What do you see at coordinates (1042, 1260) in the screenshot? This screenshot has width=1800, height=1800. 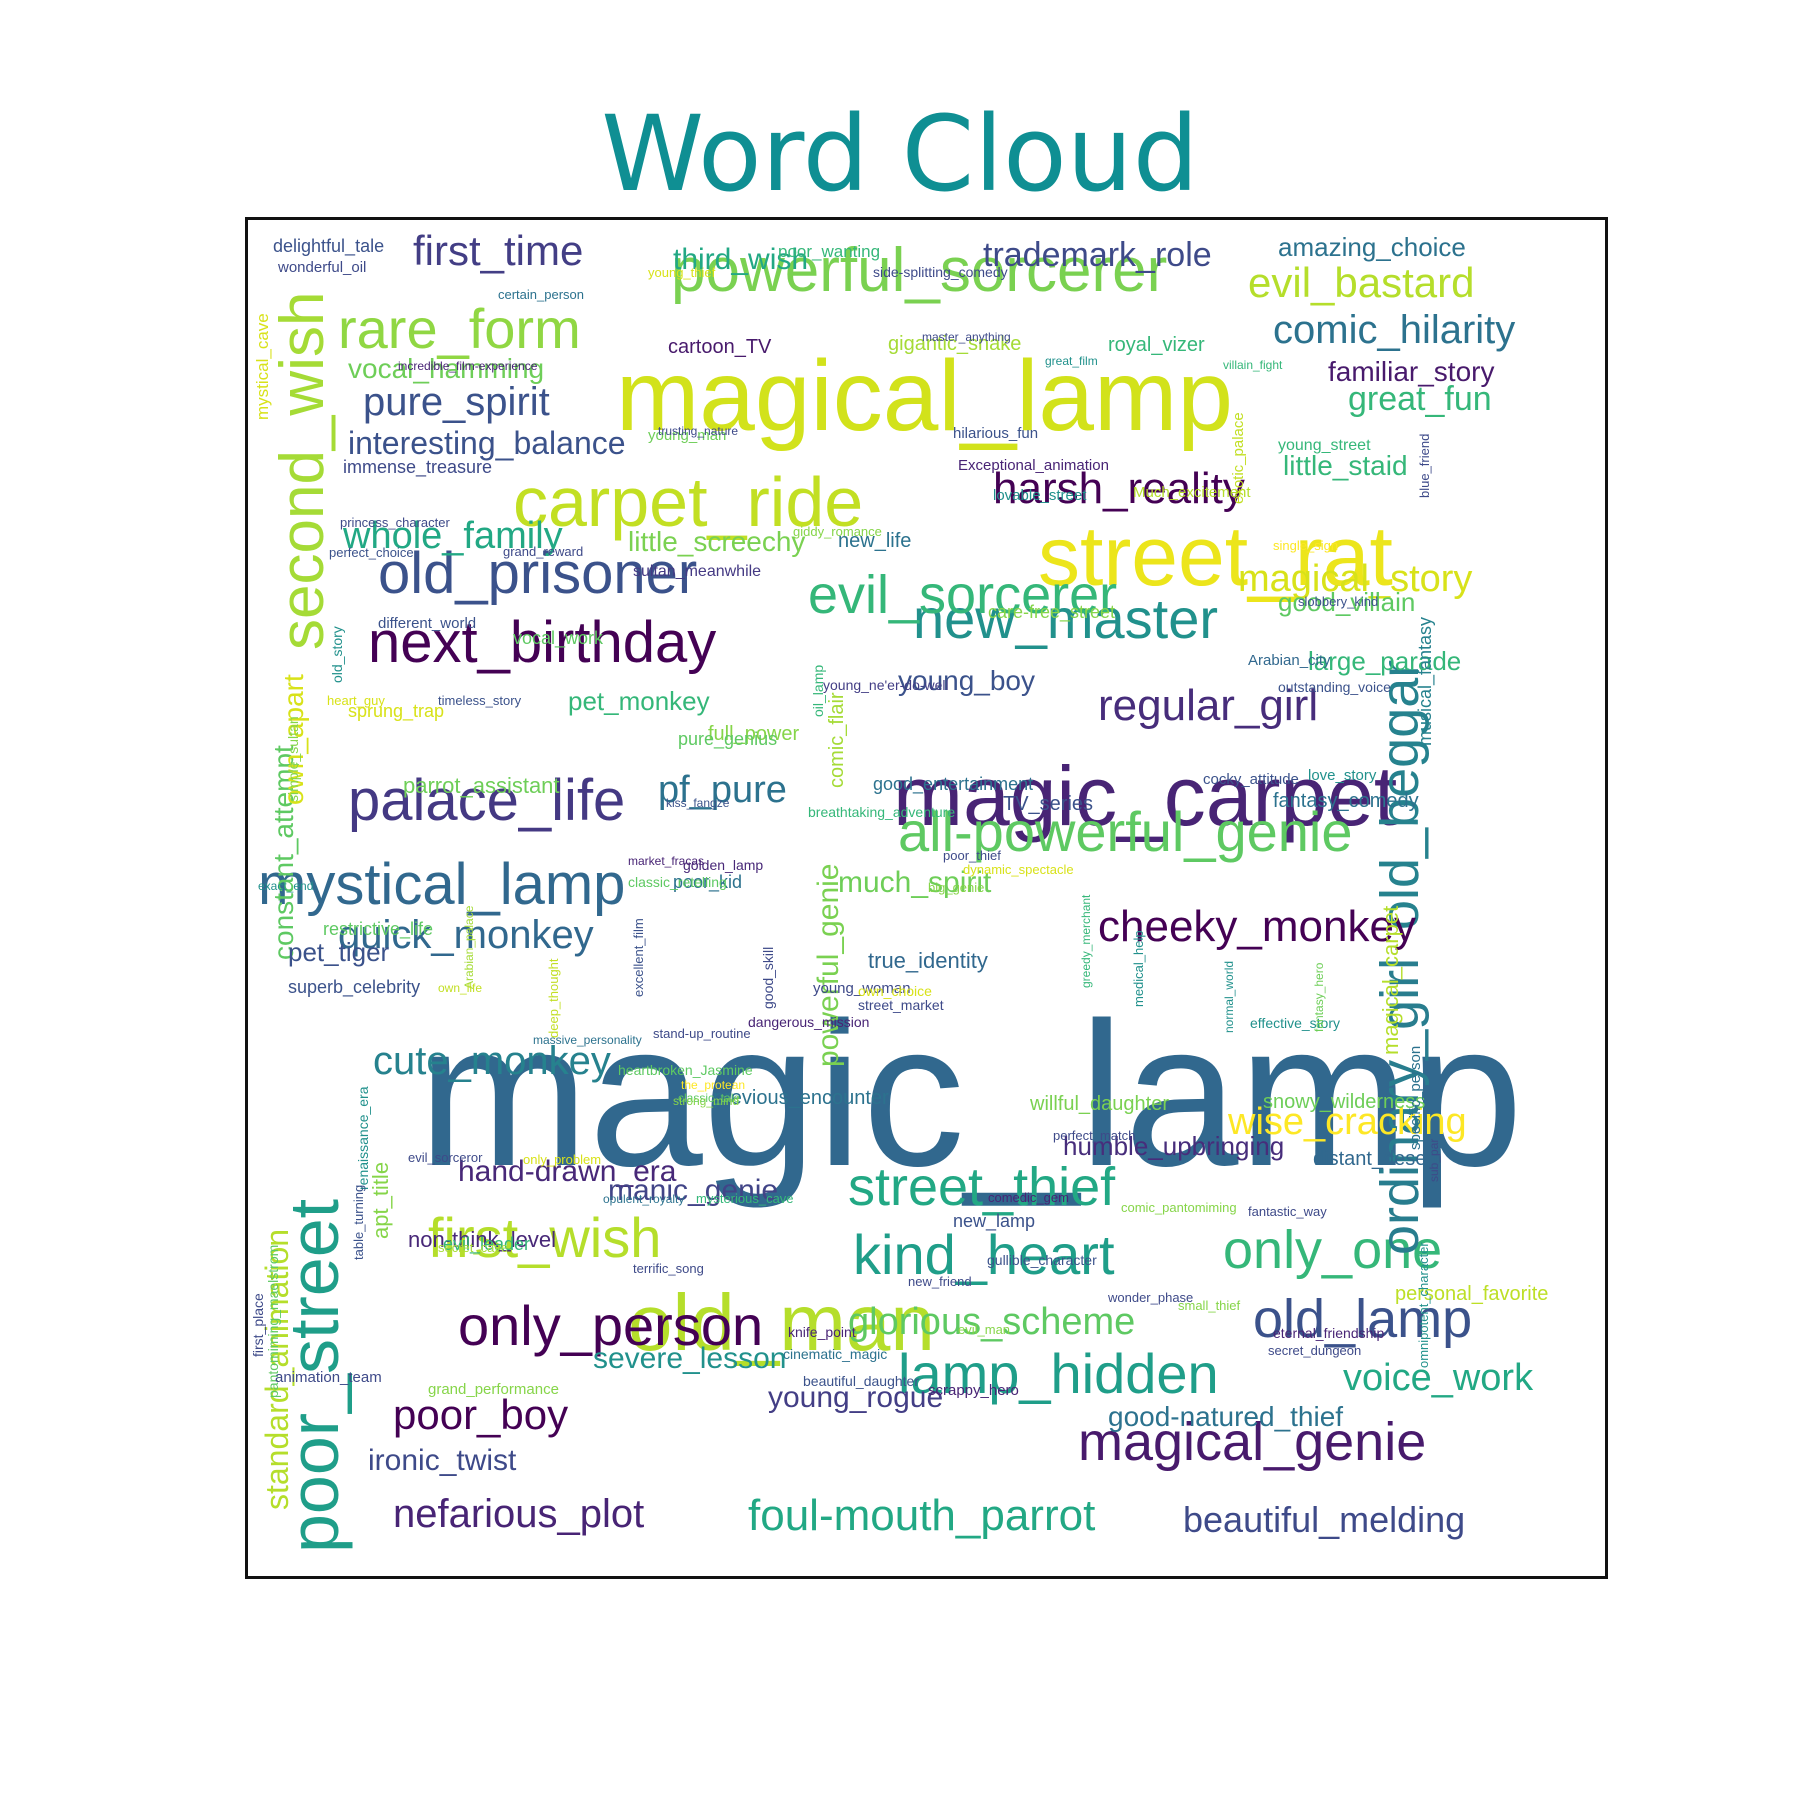 I see `word-gullible-character: gullible_character` at bounding box center [1042, 1260].